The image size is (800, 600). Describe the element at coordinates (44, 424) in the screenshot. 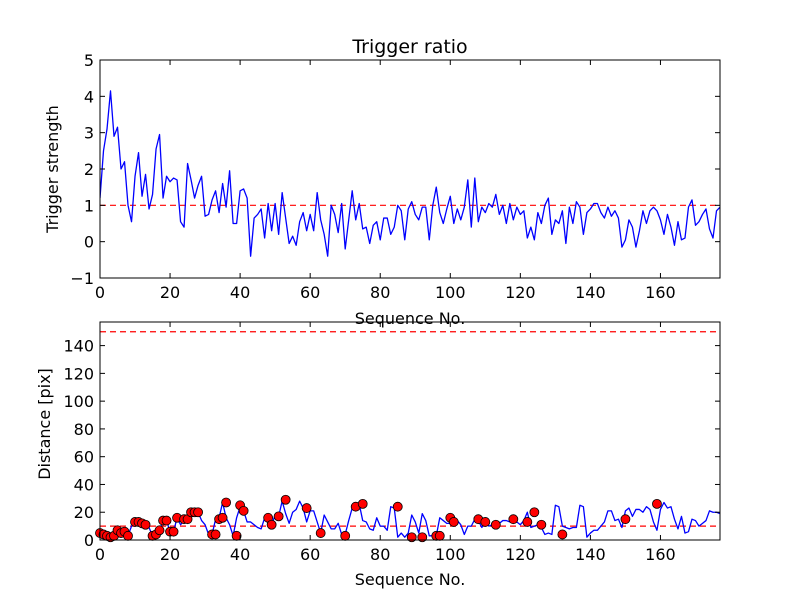

I see `distance-ylabel: Distance [pix]` at that location.